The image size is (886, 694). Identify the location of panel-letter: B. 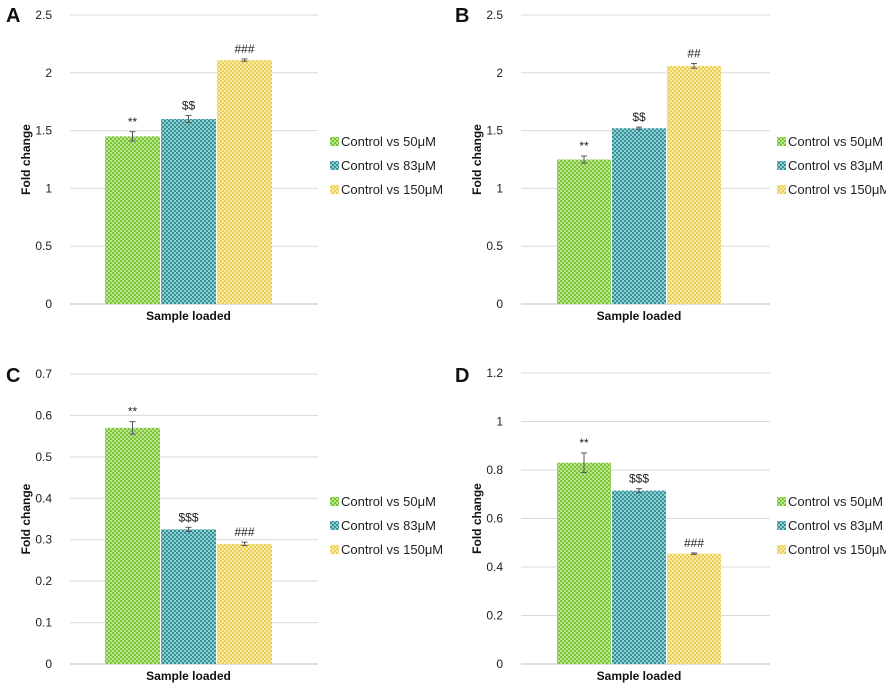
(462, 16).